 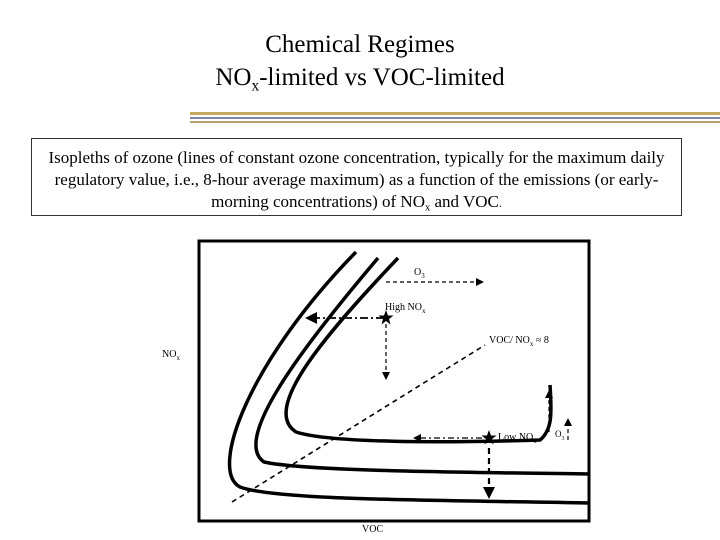 What do you see at coordinates (517, 438) in the screenshot?
I see `low-nox-label: Low NOx` at bounding box center [517, 438].